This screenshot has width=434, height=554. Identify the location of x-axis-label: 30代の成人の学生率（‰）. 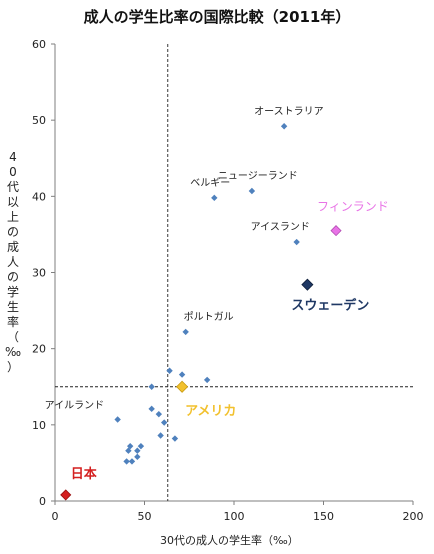
(229, 540).